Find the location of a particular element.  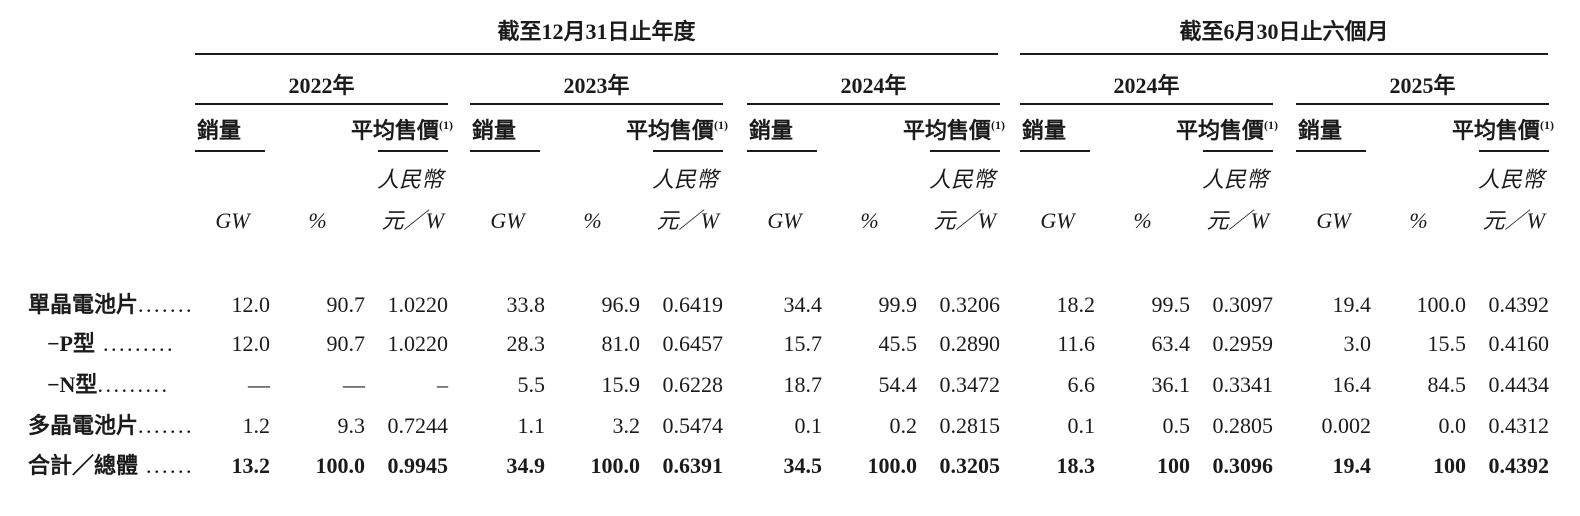

data-cell: 0.3472 is located at coordinates (970, 384).